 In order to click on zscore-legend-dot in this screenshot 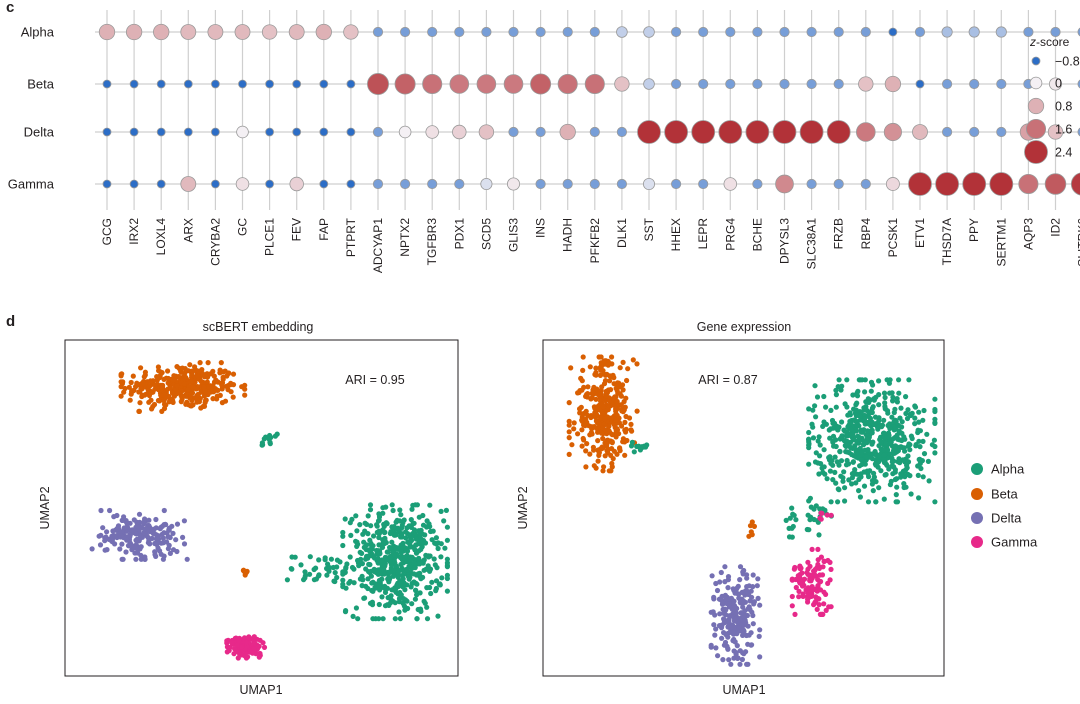, I will do `click(1036, 83)`.